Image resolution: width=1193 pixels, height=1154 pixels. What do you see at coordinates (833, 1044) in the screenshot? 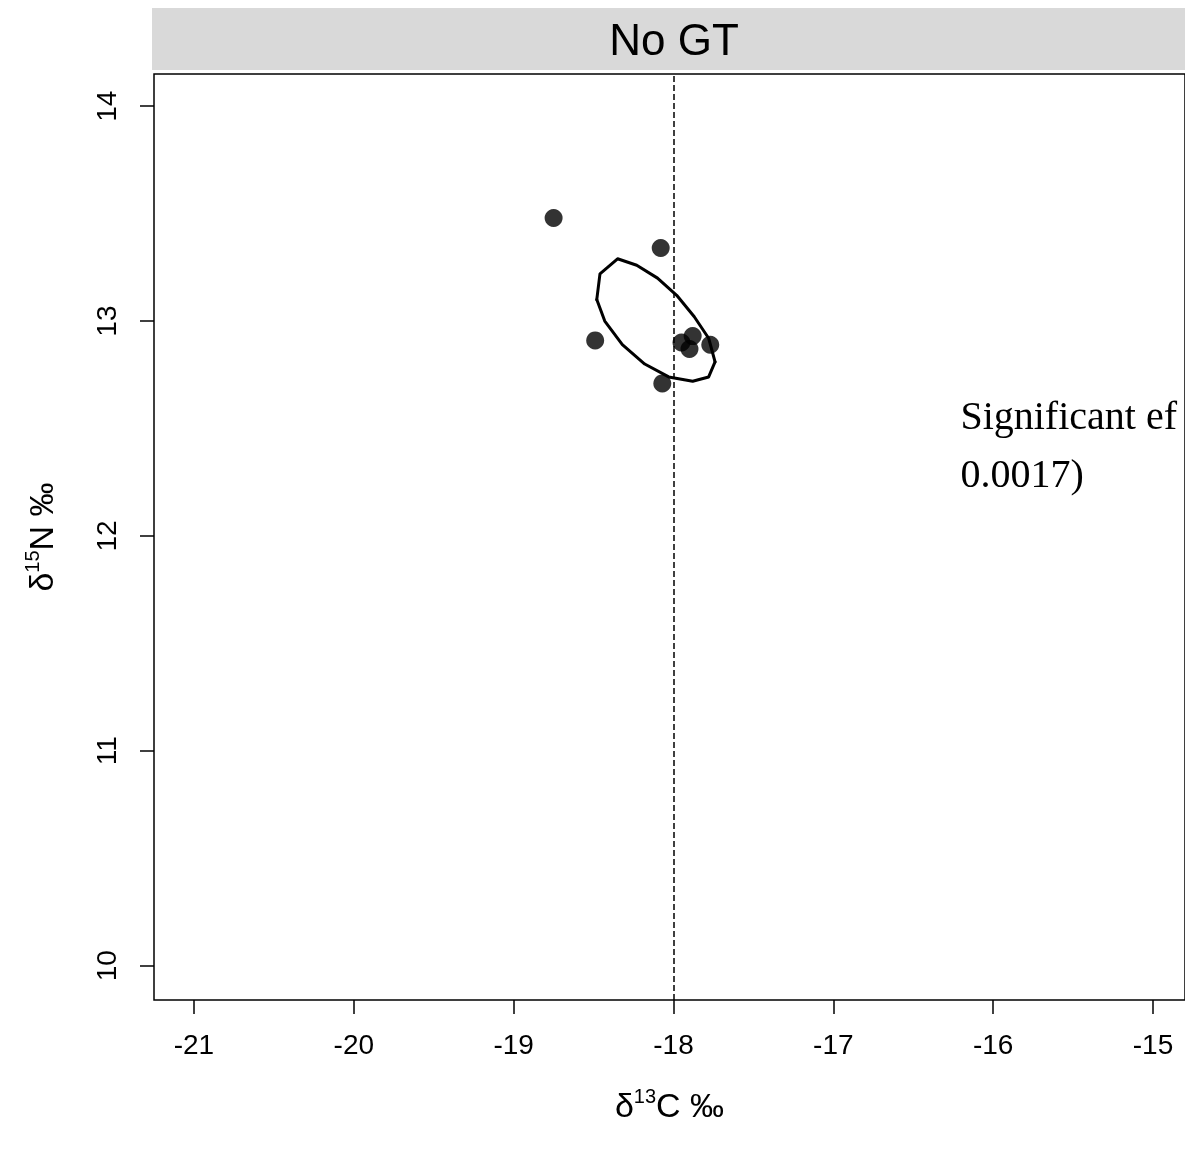
I see `x-tick-label: -17` at bounding box center [833, 1044].